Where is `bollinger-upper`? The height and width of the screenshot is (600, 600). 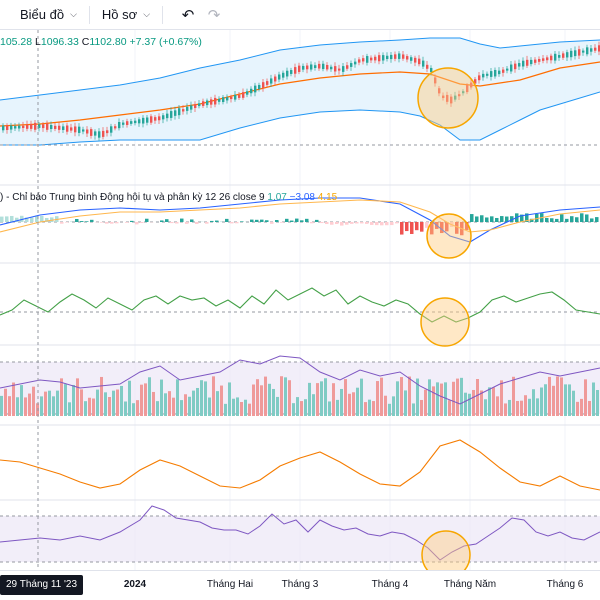 bollinger-upper is located at coordinates (300, 69).